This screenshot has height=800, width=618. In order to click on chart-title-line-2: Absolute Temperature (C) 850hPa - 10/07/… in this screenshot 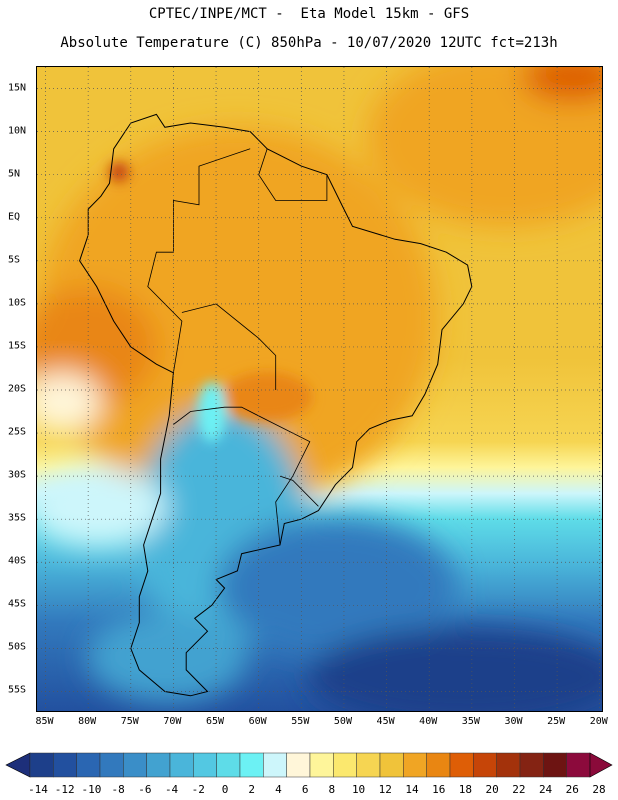, I will do `click(309, 43)`.